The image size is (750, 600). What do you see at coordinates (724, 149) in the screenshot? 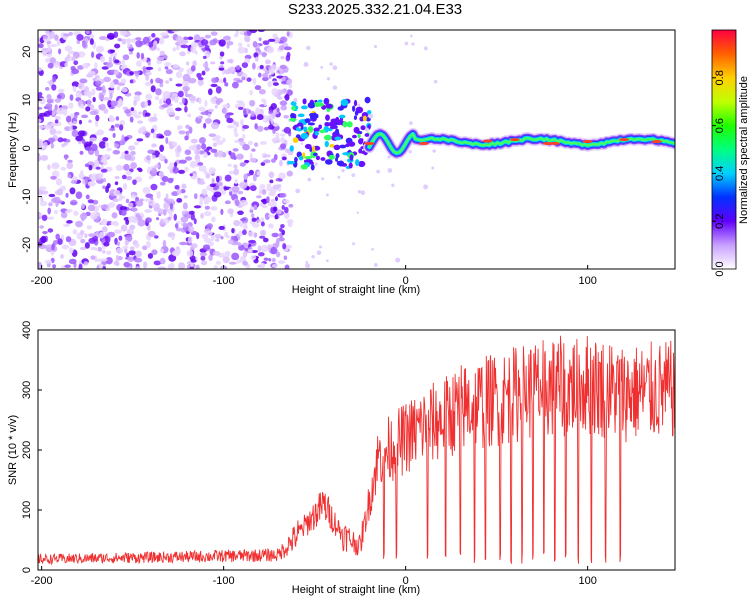
I see `colorbar-gradient` at bounding box center [724, 149].